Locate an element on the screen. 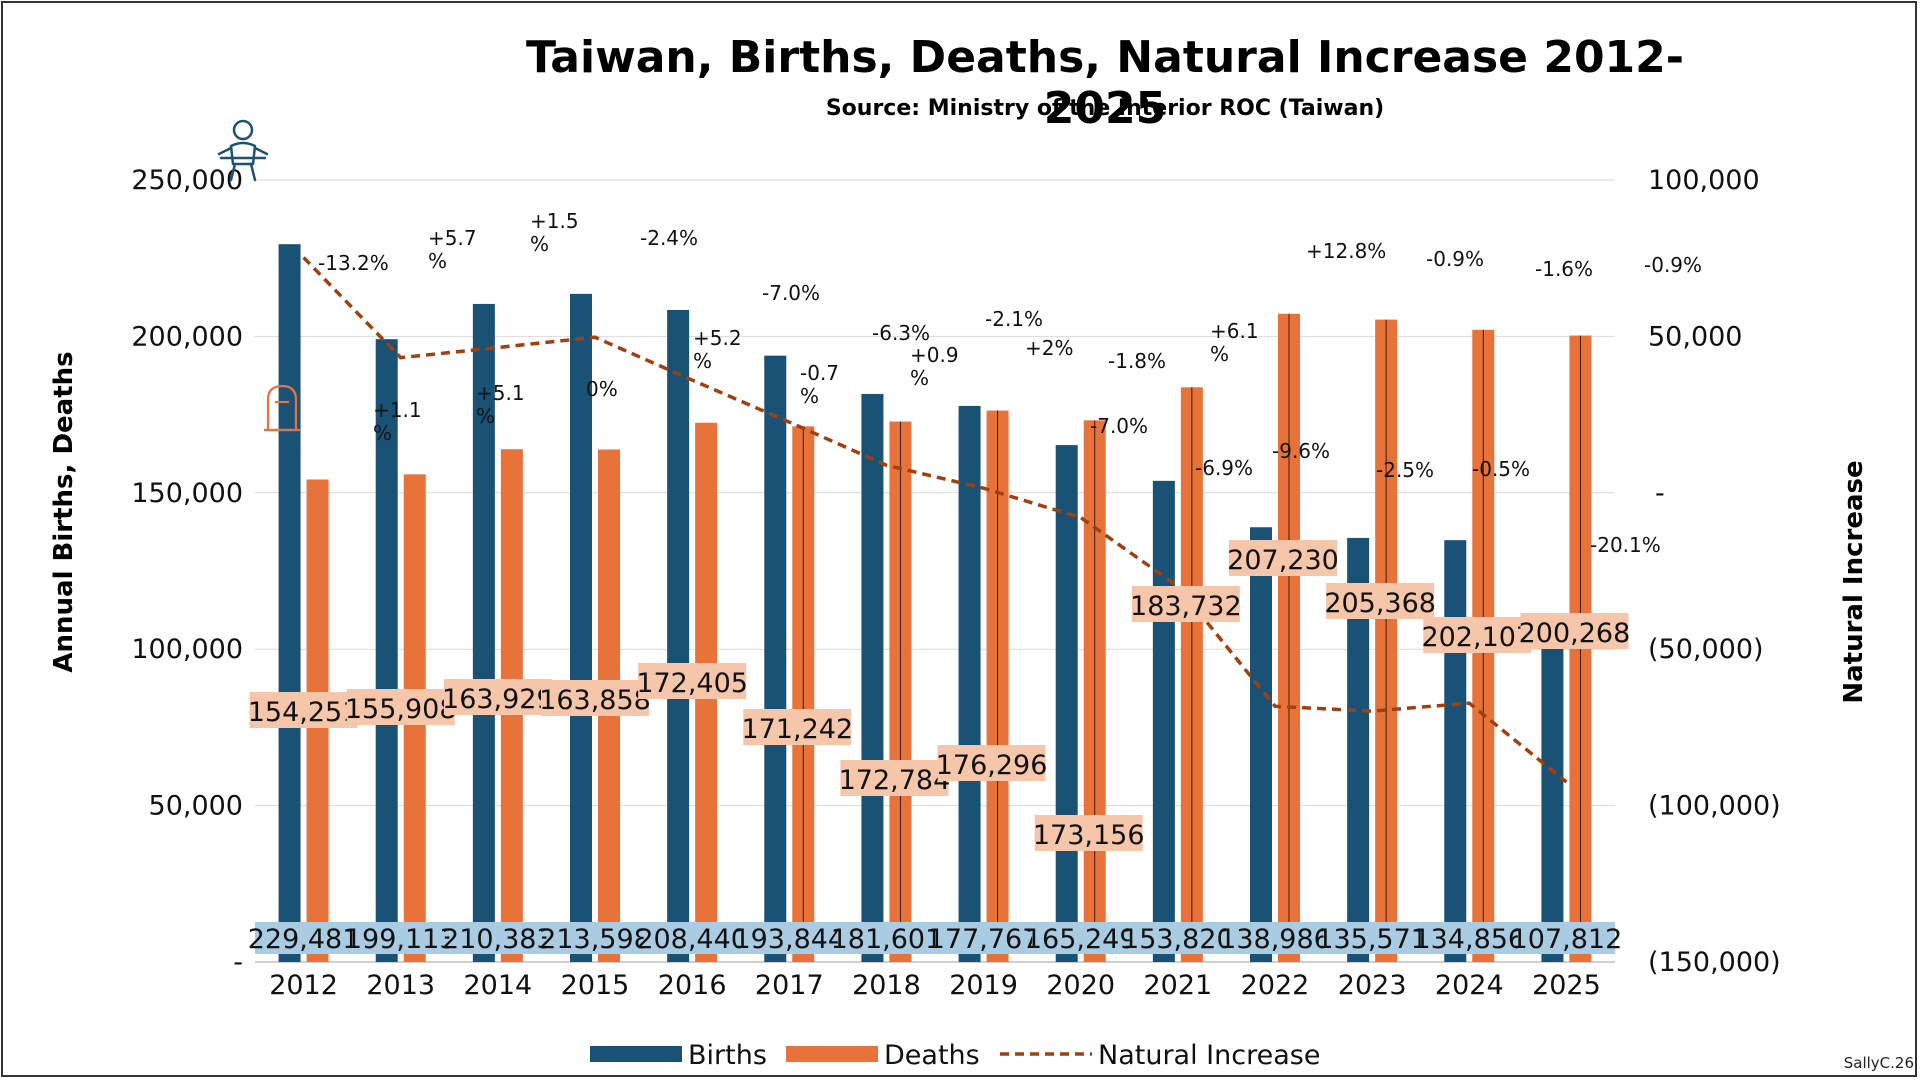 This screenshot has width=1920, height=1080. y-right-tick-label: (150,000) is located at coordinates (1714, 962).